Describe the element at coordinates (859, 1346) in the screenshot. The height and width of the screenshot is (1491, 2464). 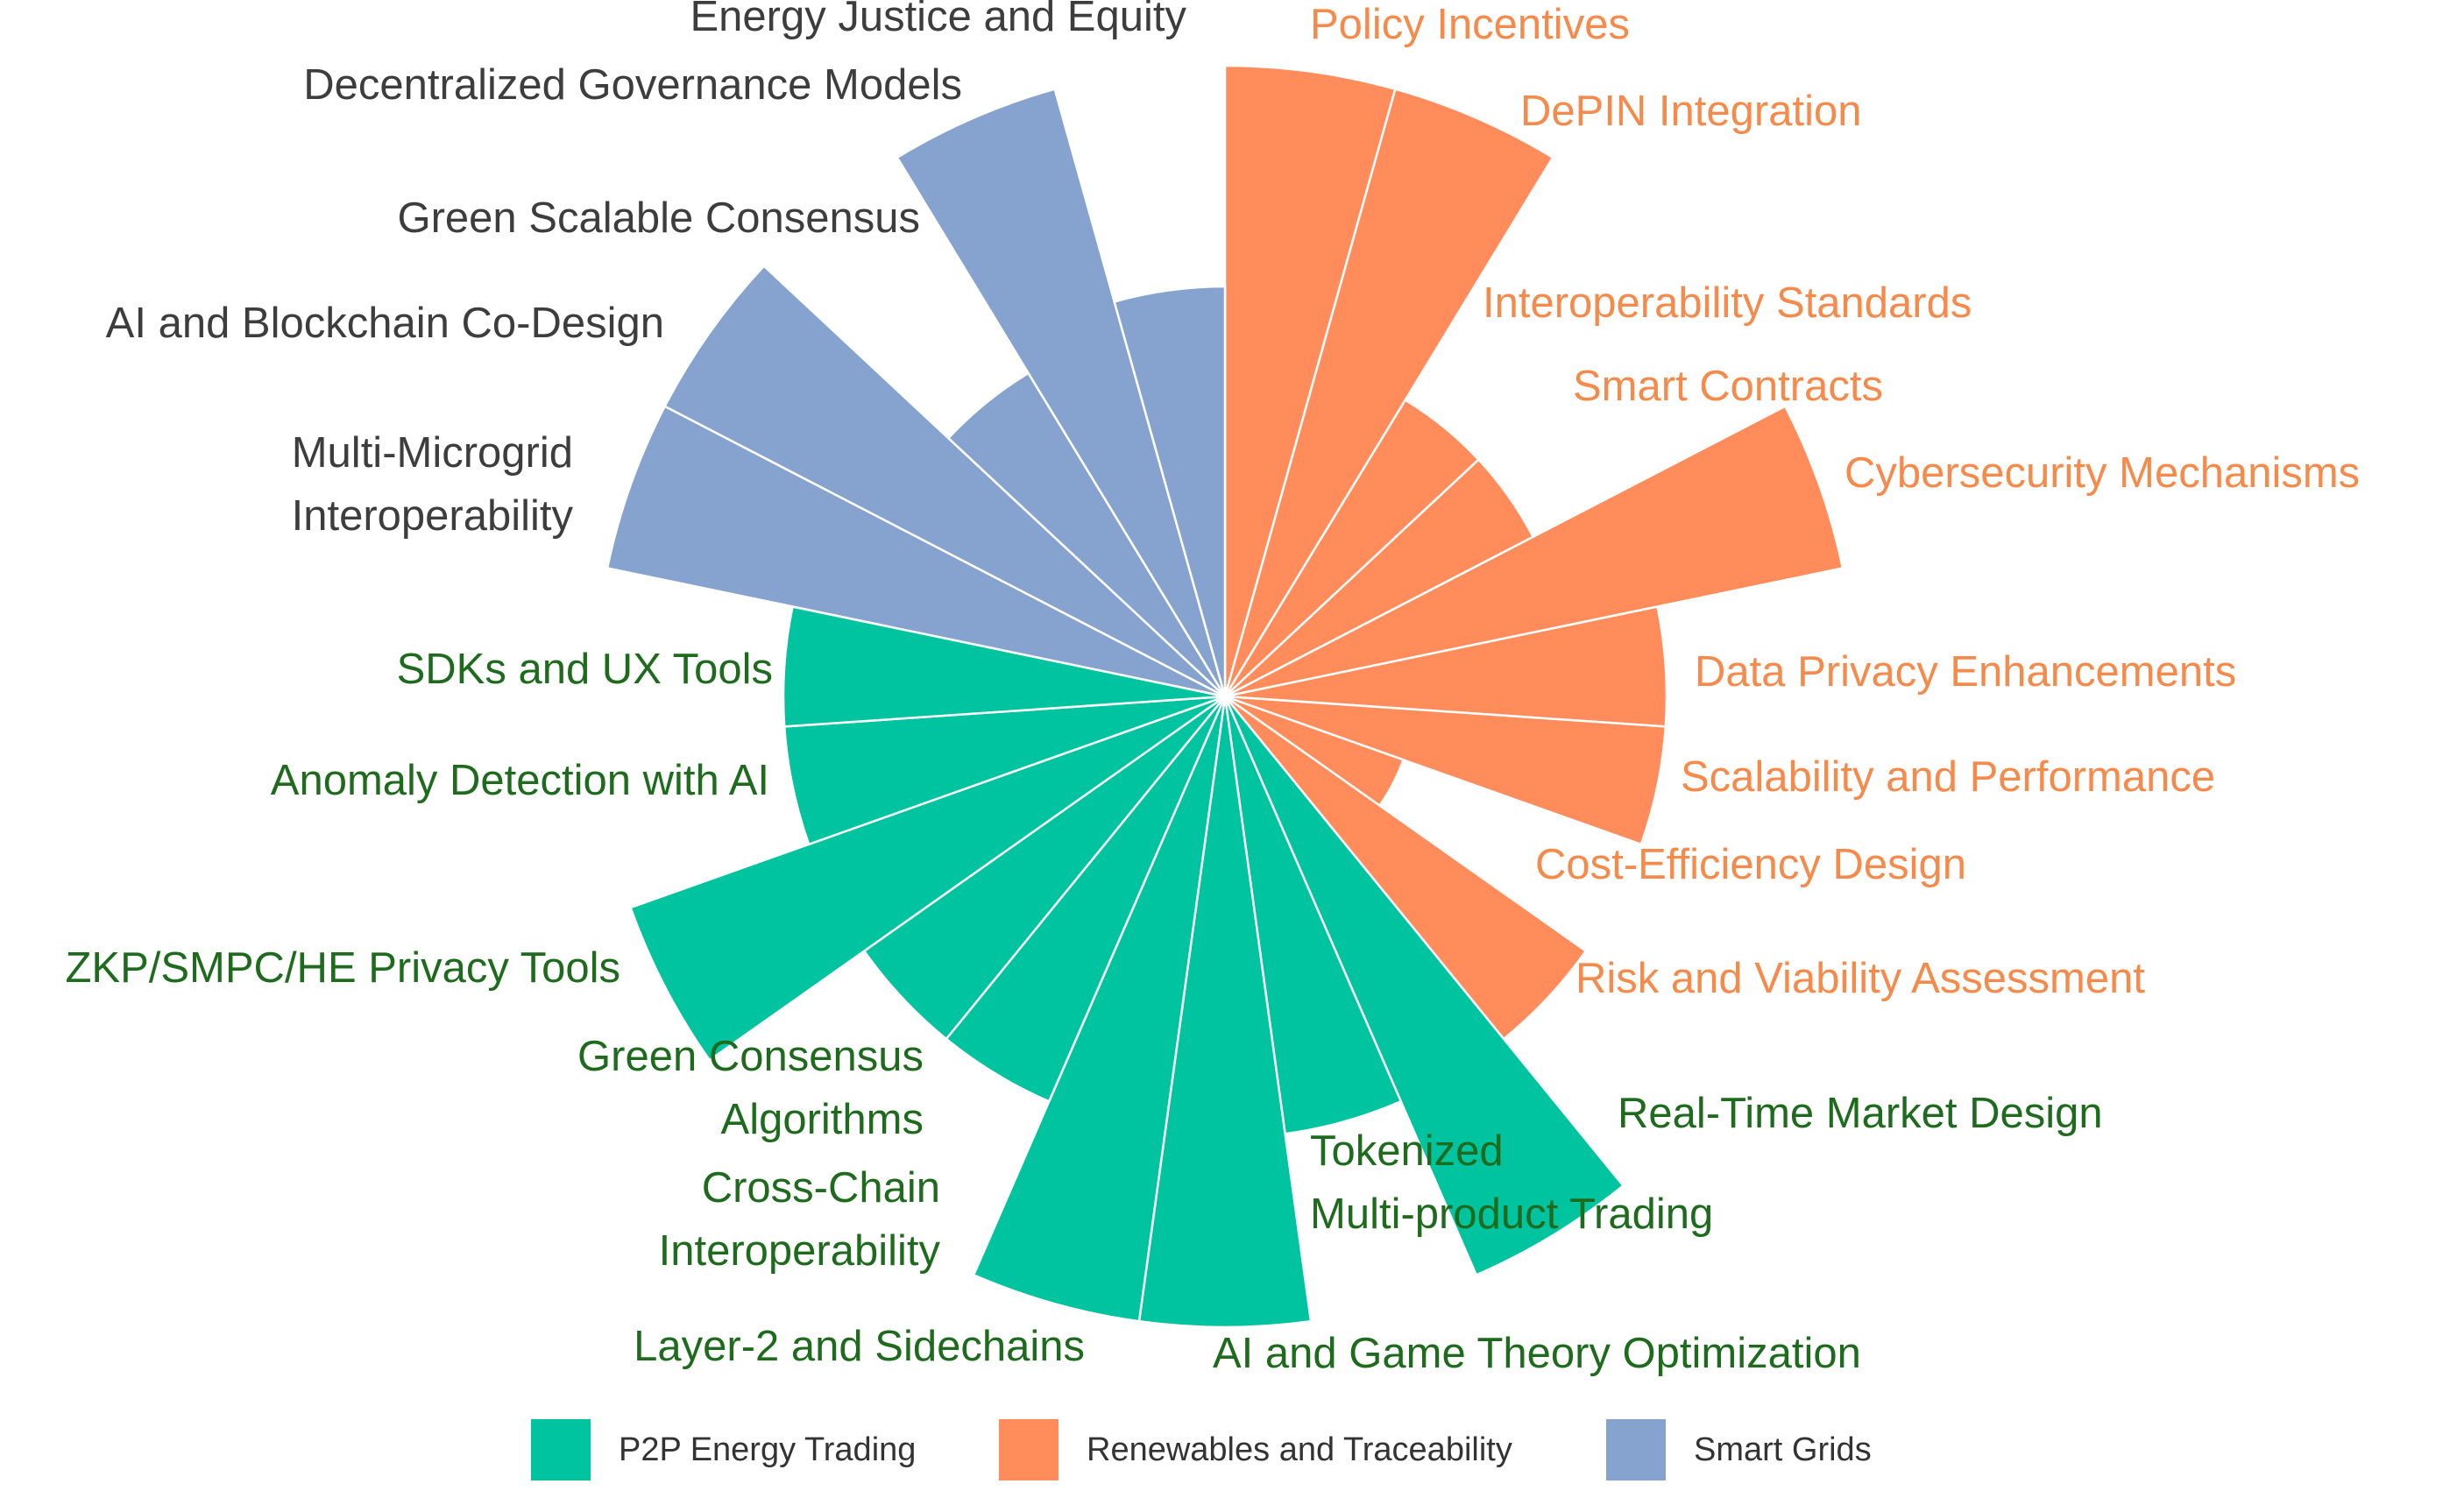
I see `label-layer-2-and-sidechains: Layer-2 and Sidechains` at that location.